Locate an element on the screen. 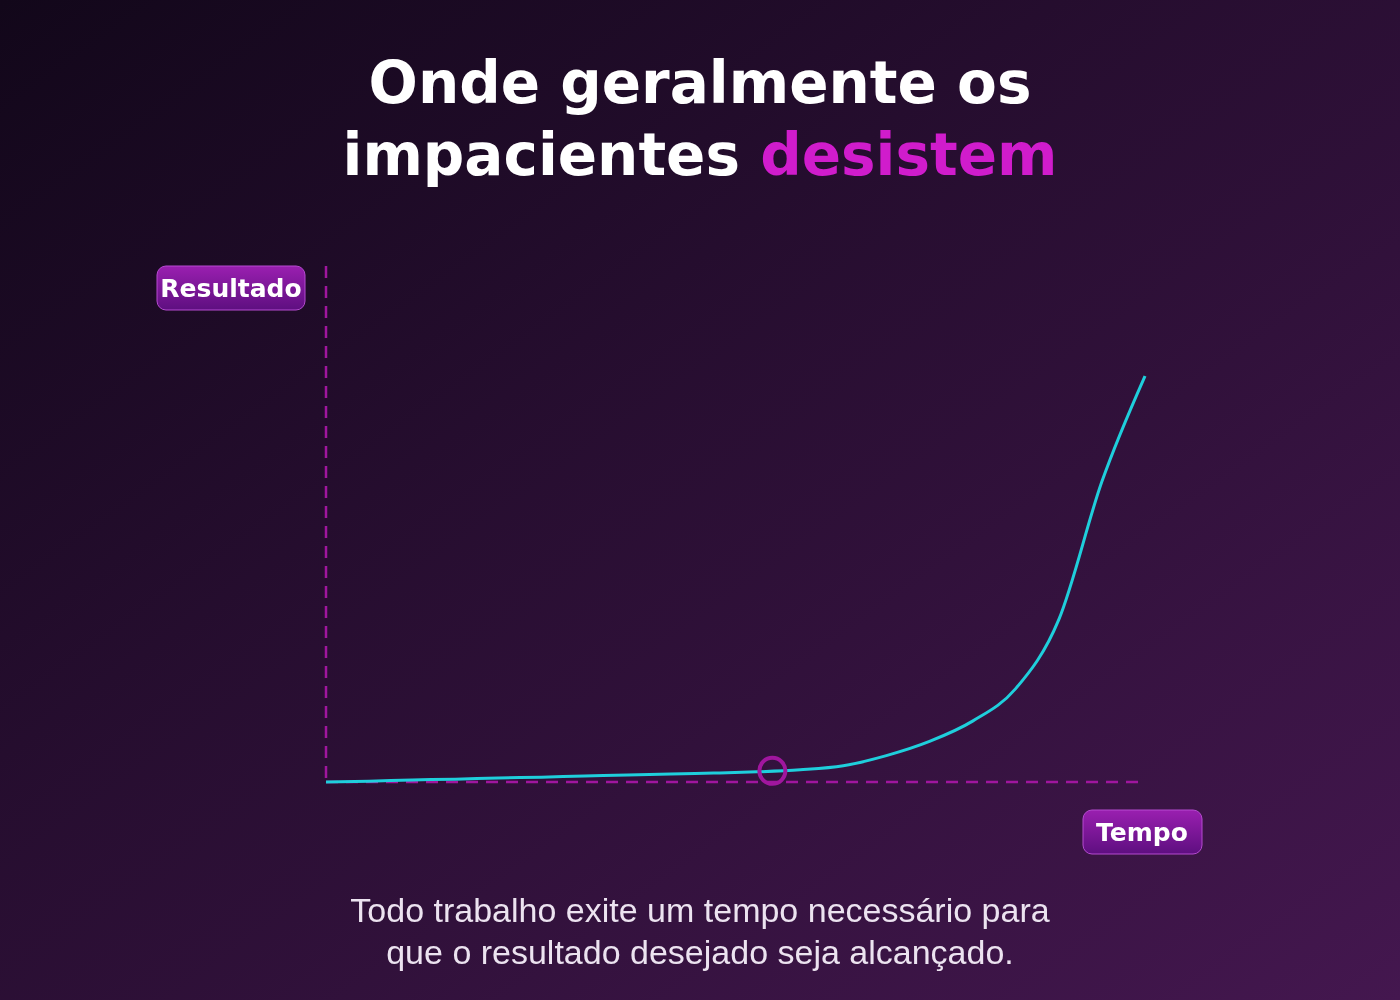 The height and width of the screenshot is (1000, 1400). text: Todo trabalho exite um tempo necessário para que o resultado desejado seja alcançado. is located at coordinates (700, 931).